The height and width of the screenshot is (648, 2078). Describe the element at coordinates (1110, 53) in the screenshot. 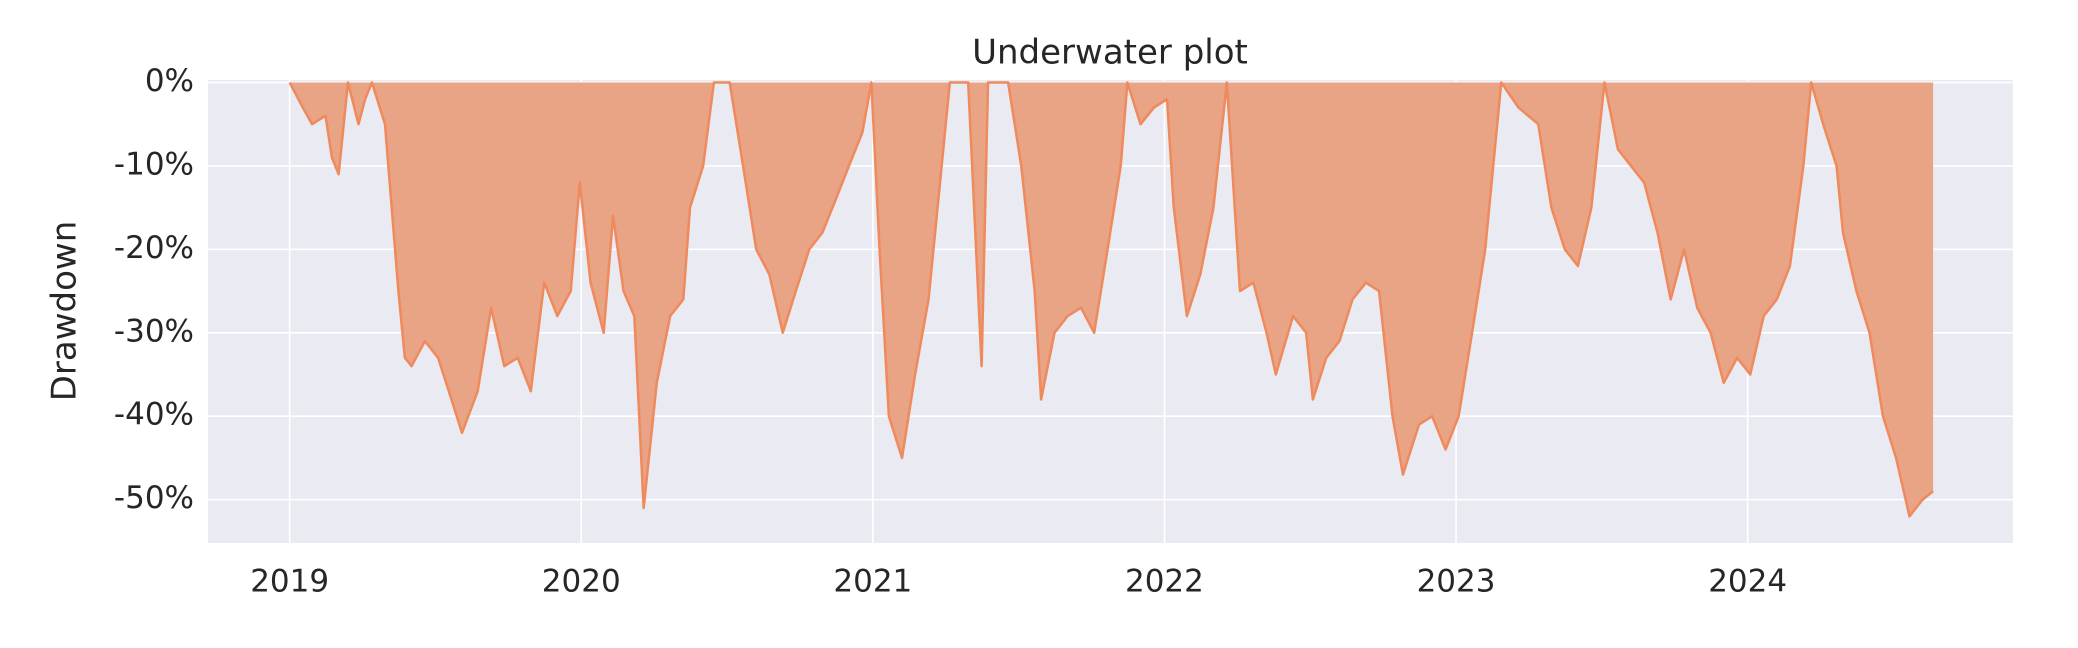

I see `chart-title: Underwater plot` at that location.